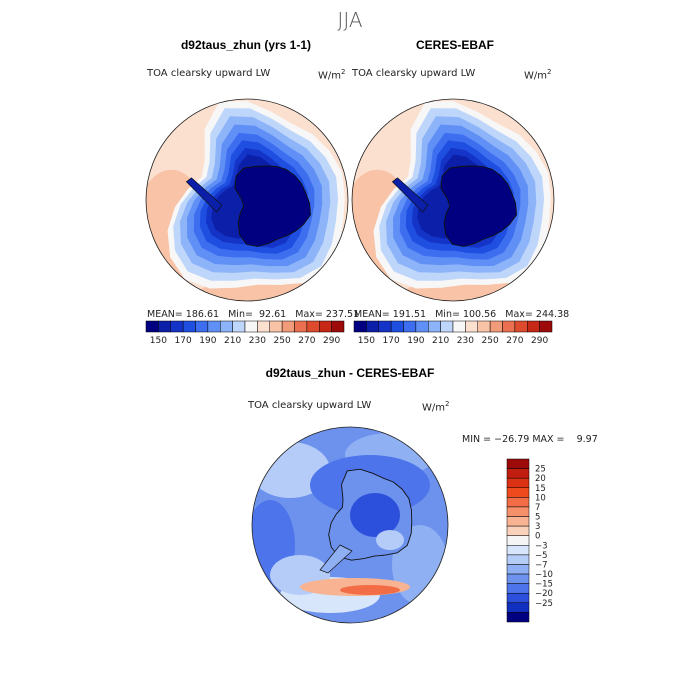 The image size is (700, 700). What do you see at coordinates (370, 590) in the screenshot?
I see `diff-warm-band` at bounding box center [370, 590].